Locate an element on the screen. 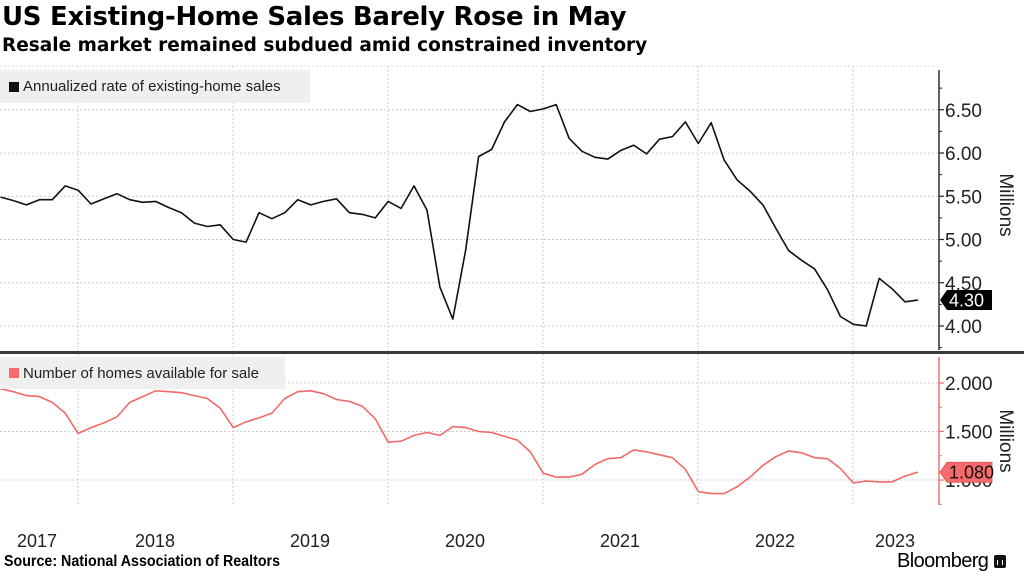  brand: Bloomberg is located at coordinates (952, 561).